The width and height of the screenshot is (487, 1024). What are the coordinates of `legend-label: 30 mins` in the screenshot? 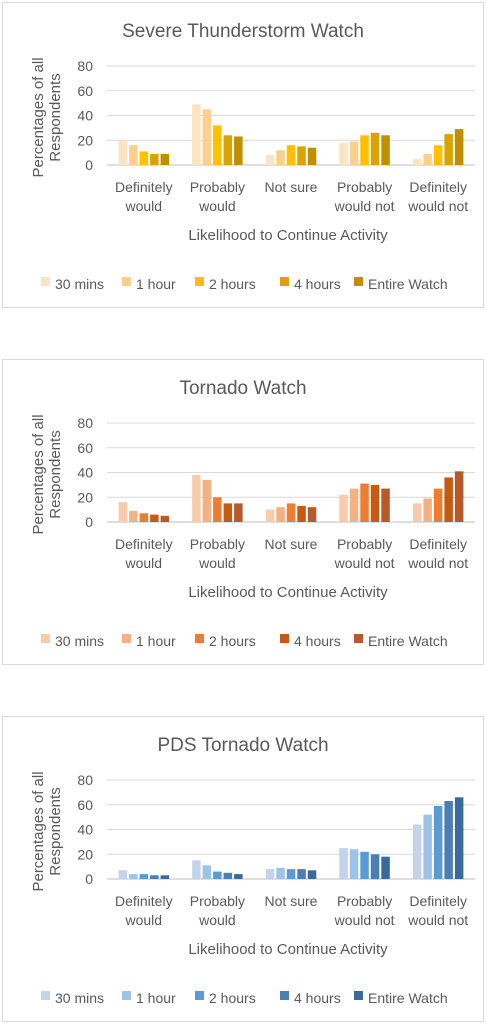 It's located at (79, 998).